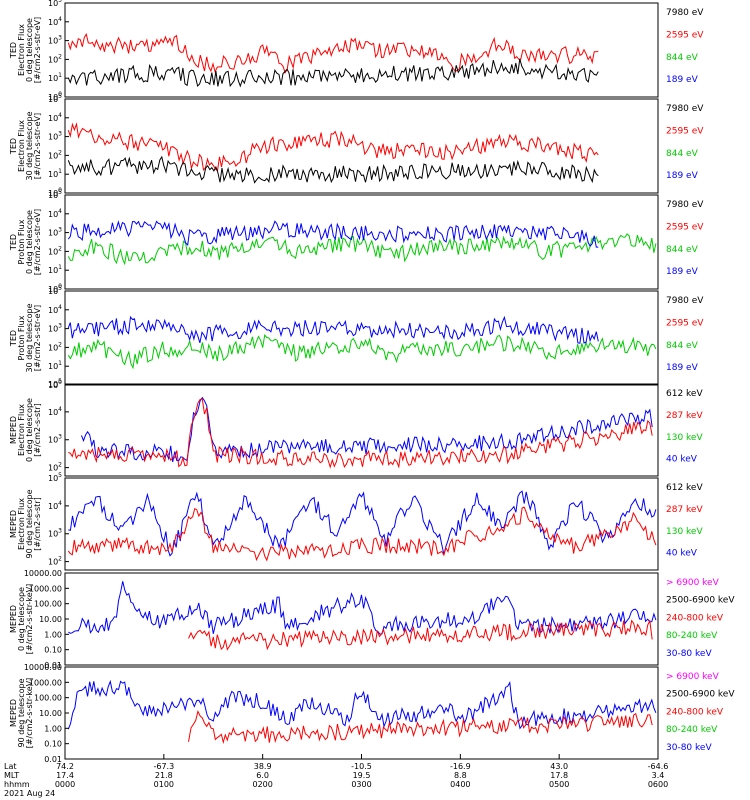 This screenshot has width=750, height=800. Describe the element at coordinates (693, 583) in the screenshot. I see `legend-entry: > 6900 keV` at that location.